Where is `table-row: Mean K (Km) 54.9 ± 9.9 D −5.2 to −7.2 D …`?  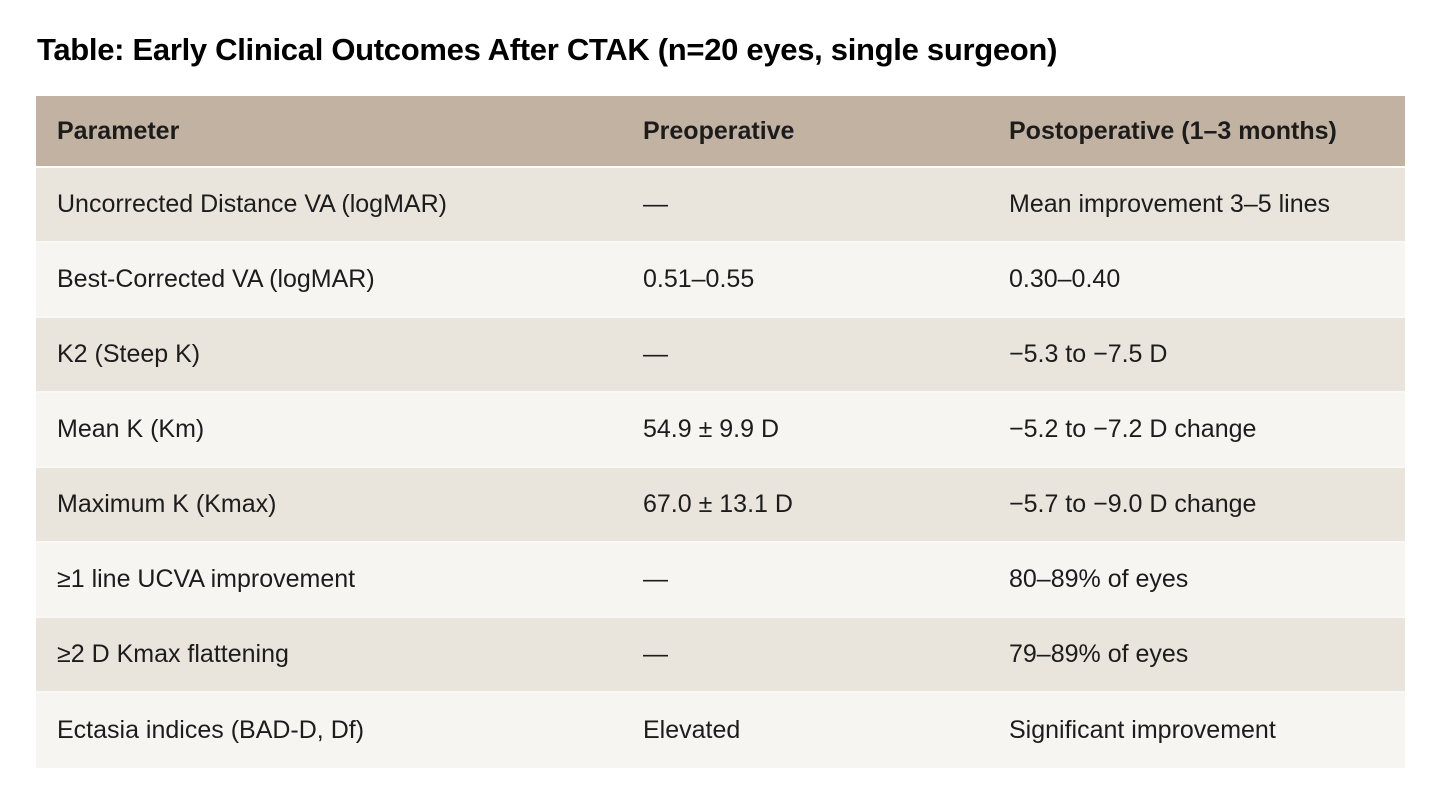
table-row: Mean K (Km) 54.9 ± 9.9 D −5.2 to −7.2 D … is located at coordinates (720, 430).